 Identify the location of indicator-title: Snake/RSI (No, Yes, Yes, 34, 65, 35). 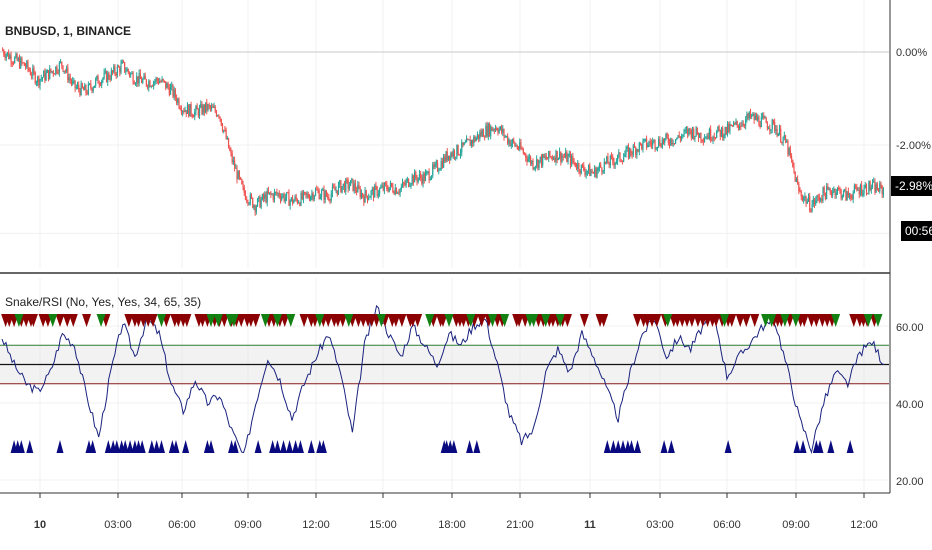
(103, 302).